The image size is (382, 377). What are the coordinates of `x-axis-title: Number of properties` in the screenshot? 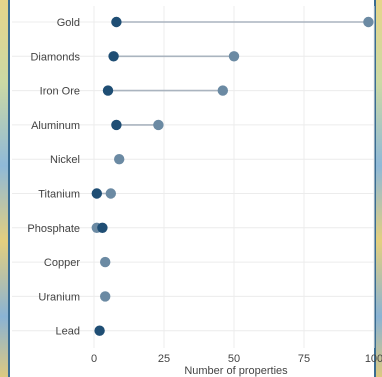 It's located at (236, 371).